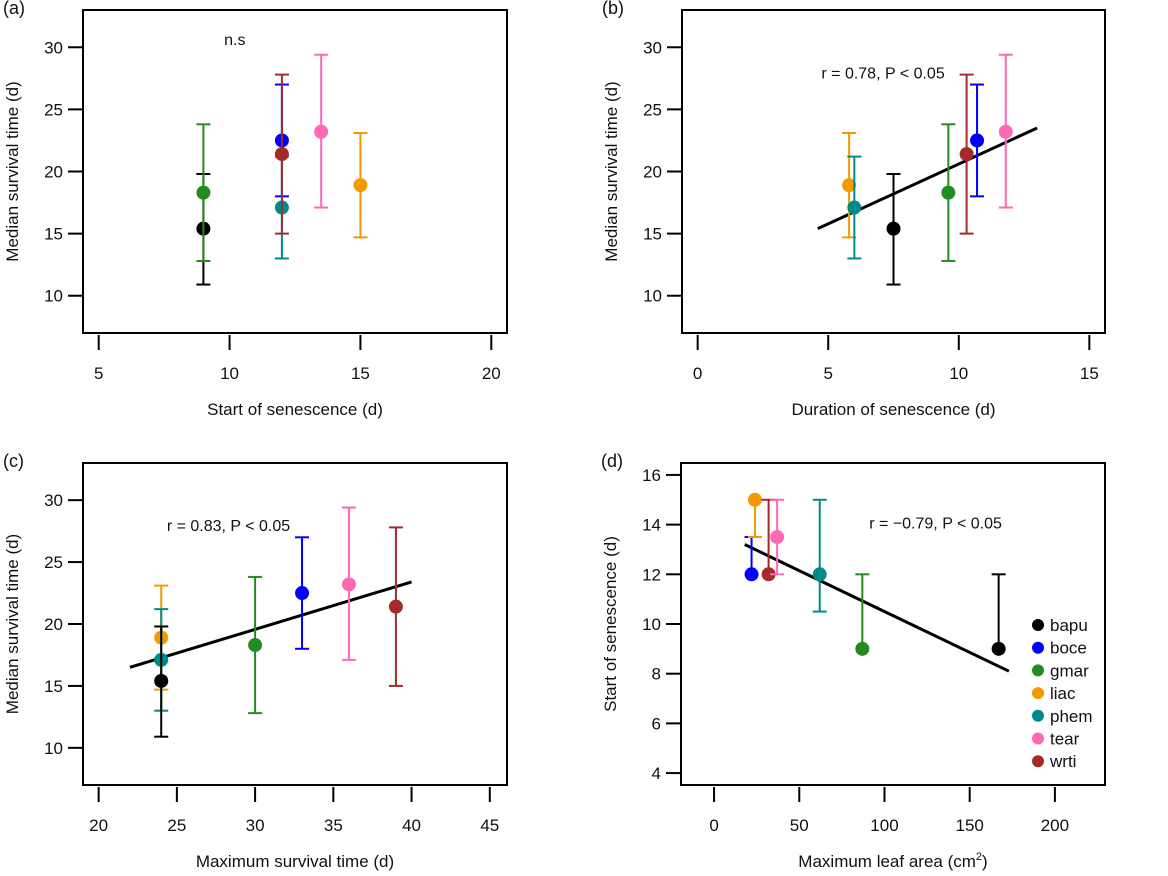 This screenshot has height=876, width=1168. I want to click on x-tick-label: 45, so click(489, 825).